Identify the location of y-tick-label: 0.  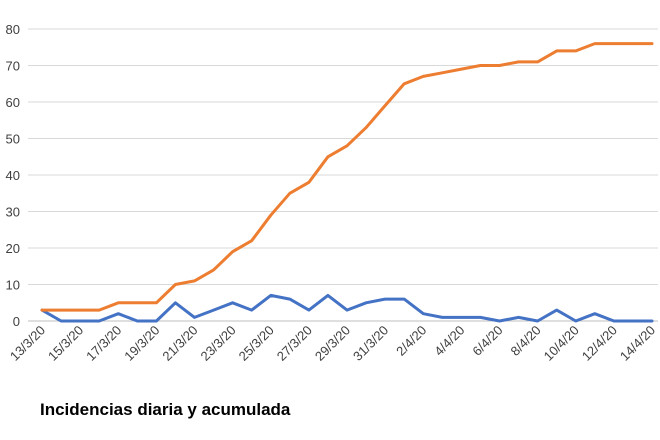
(16, 321).